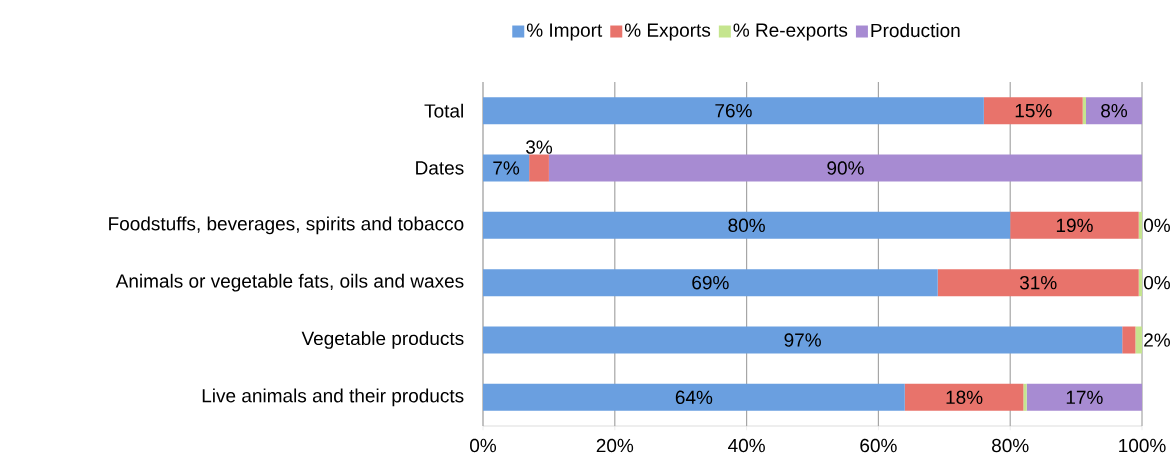  What do you see at coordinates (615, 445) in the screenshot?
I see `x-tick-label: 20%` at bounding box center [615, 445].